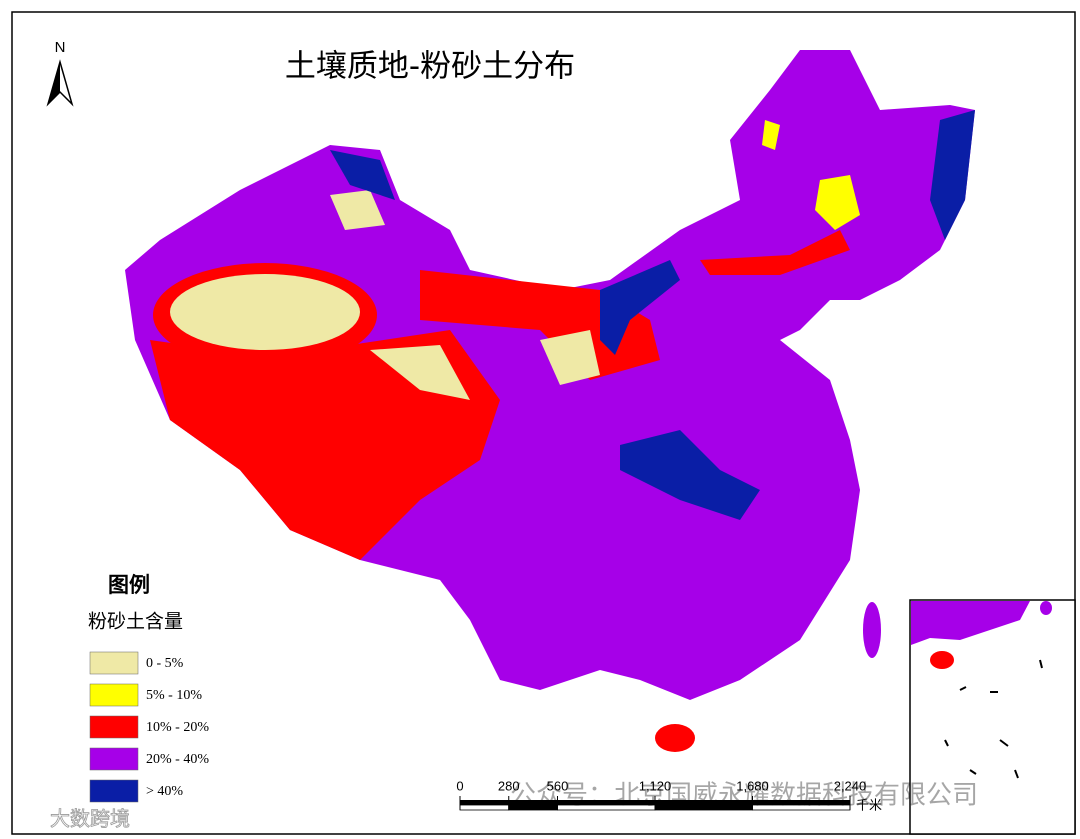  What do you see at coordinates (850, 785) in the screenshot?
I see `scale-tick-label: 2,240` at bounding box center [850, 785].